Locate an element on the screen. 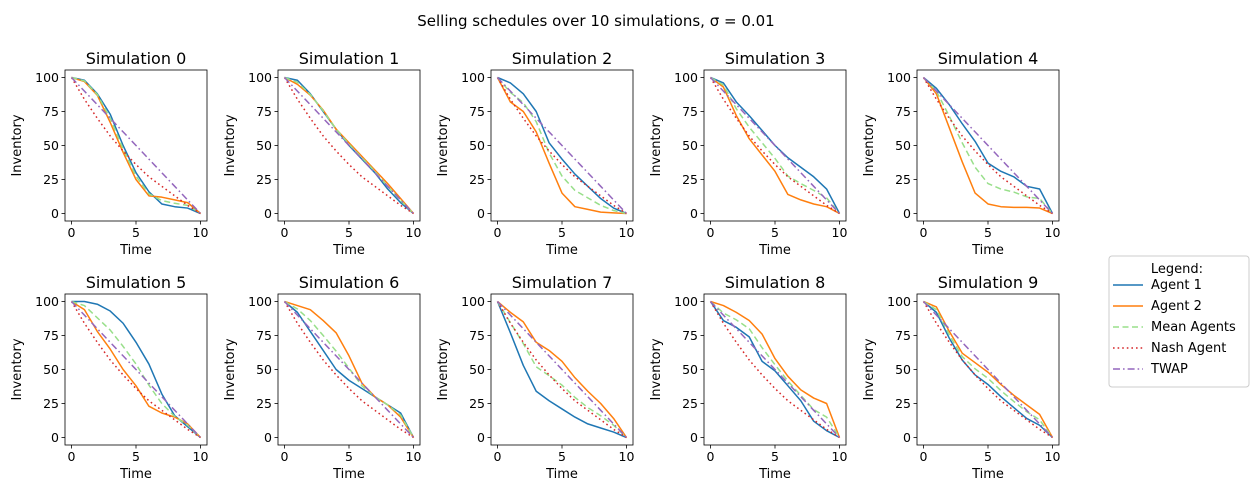 Image resolution: width=1258 pixels, height=495 pixels. subplot-title: Simulation 2 is located at coordinates (562, 58).